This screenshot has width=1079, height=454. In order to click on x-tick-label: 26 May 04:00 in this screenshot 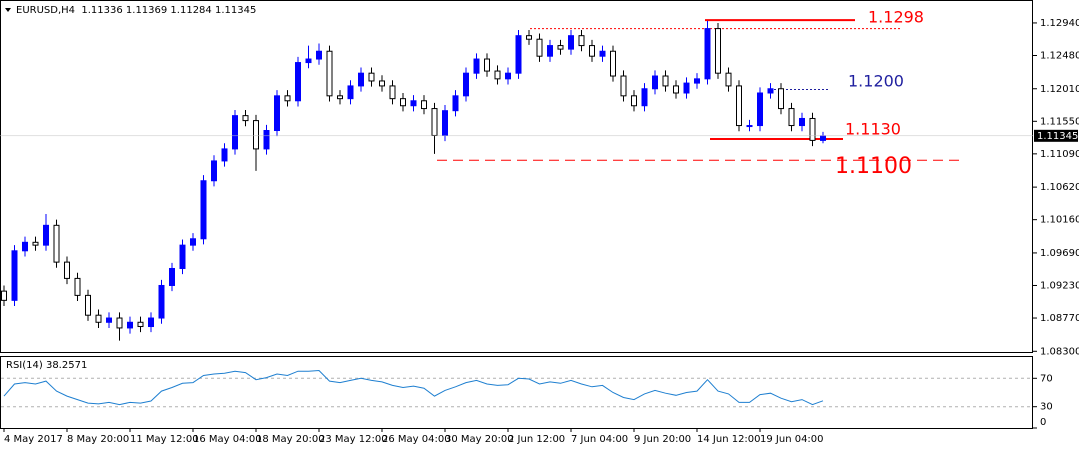, I will do `click(416, 439)`.